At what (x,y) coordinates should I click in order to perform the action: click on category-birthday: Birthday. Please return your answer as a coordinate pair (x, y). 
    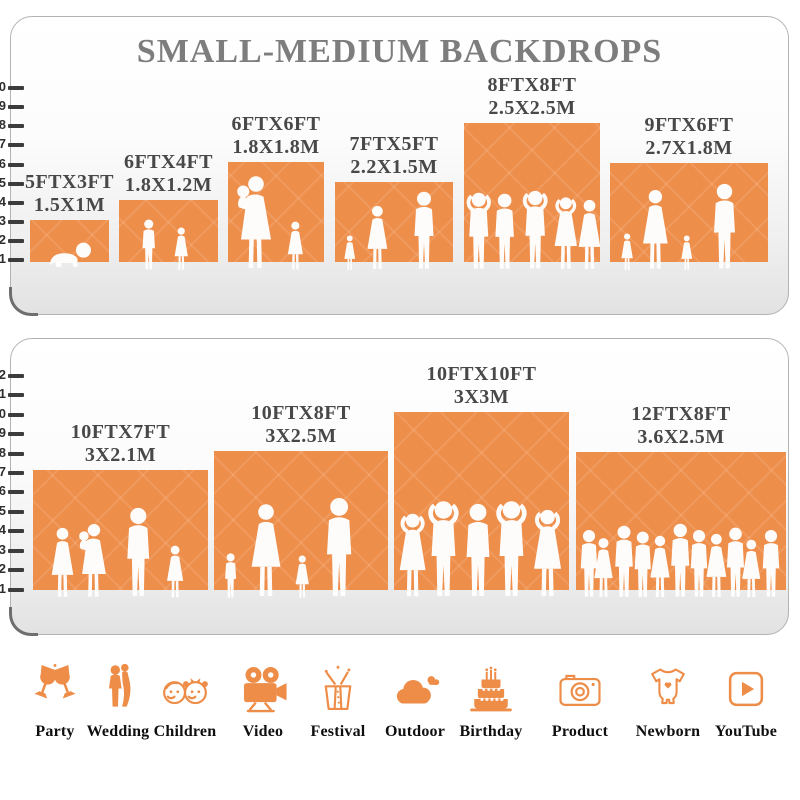
    Looking at the image, I should click on (491, 700).